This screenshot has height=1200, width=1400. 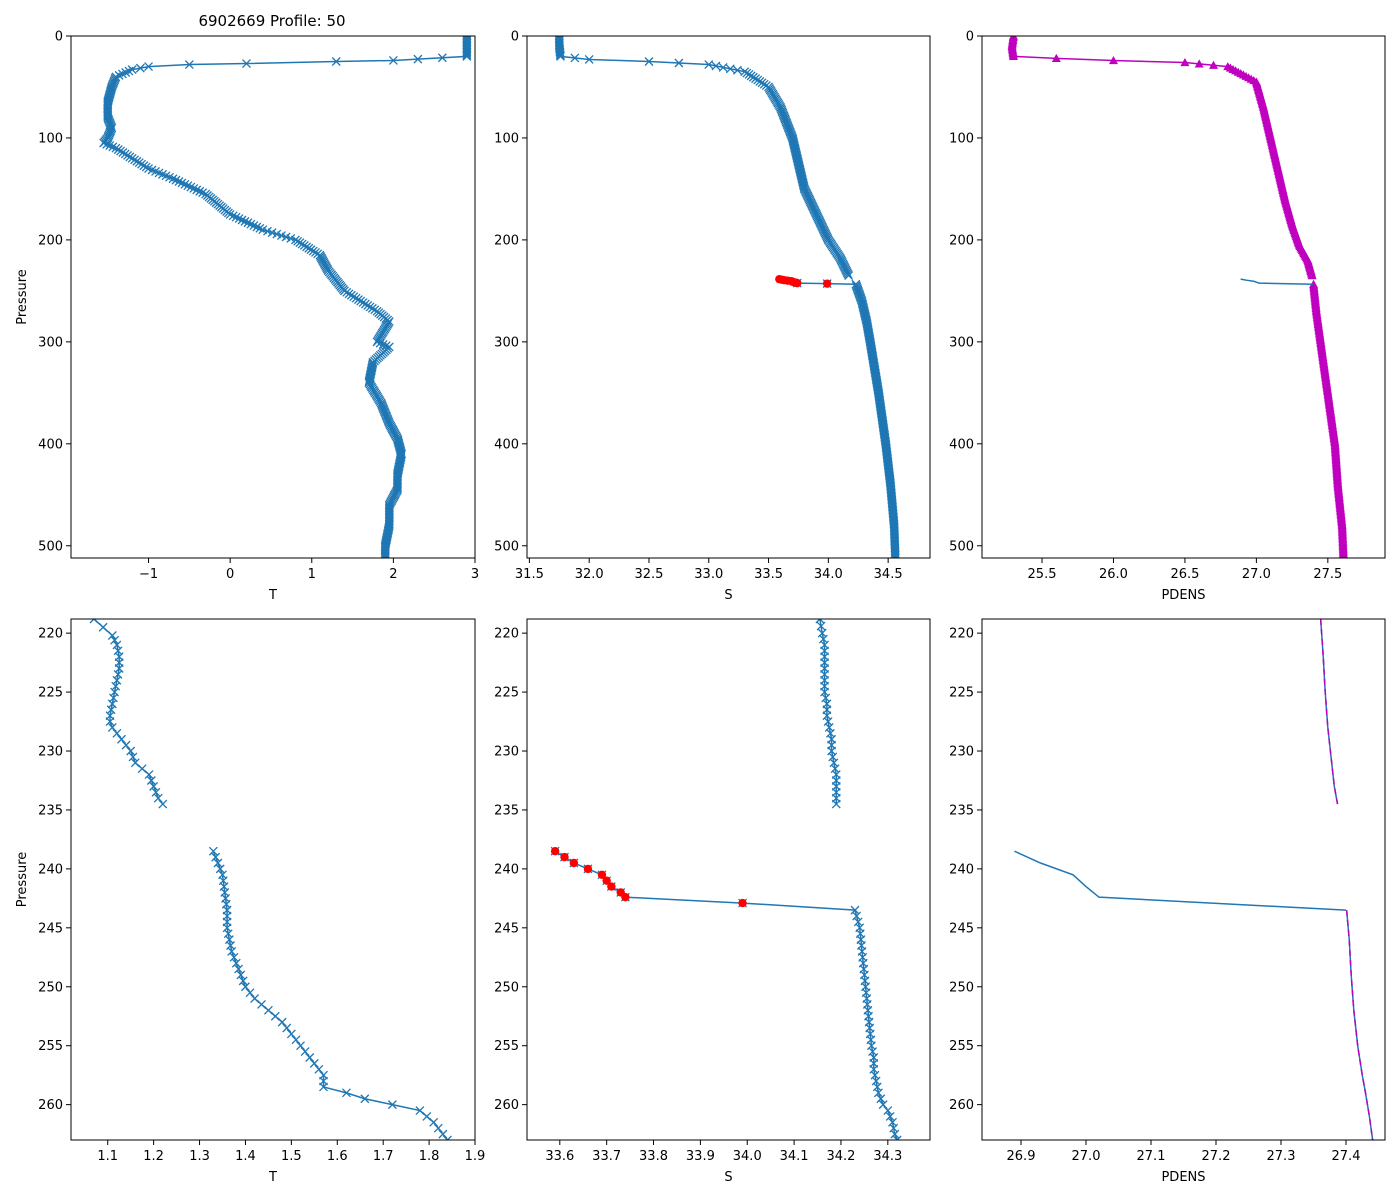 What do you see at coordinates (429, 1156) in the screenshot?
I see `x-tick-label: 1.8` at bounding box center [429, 1156].